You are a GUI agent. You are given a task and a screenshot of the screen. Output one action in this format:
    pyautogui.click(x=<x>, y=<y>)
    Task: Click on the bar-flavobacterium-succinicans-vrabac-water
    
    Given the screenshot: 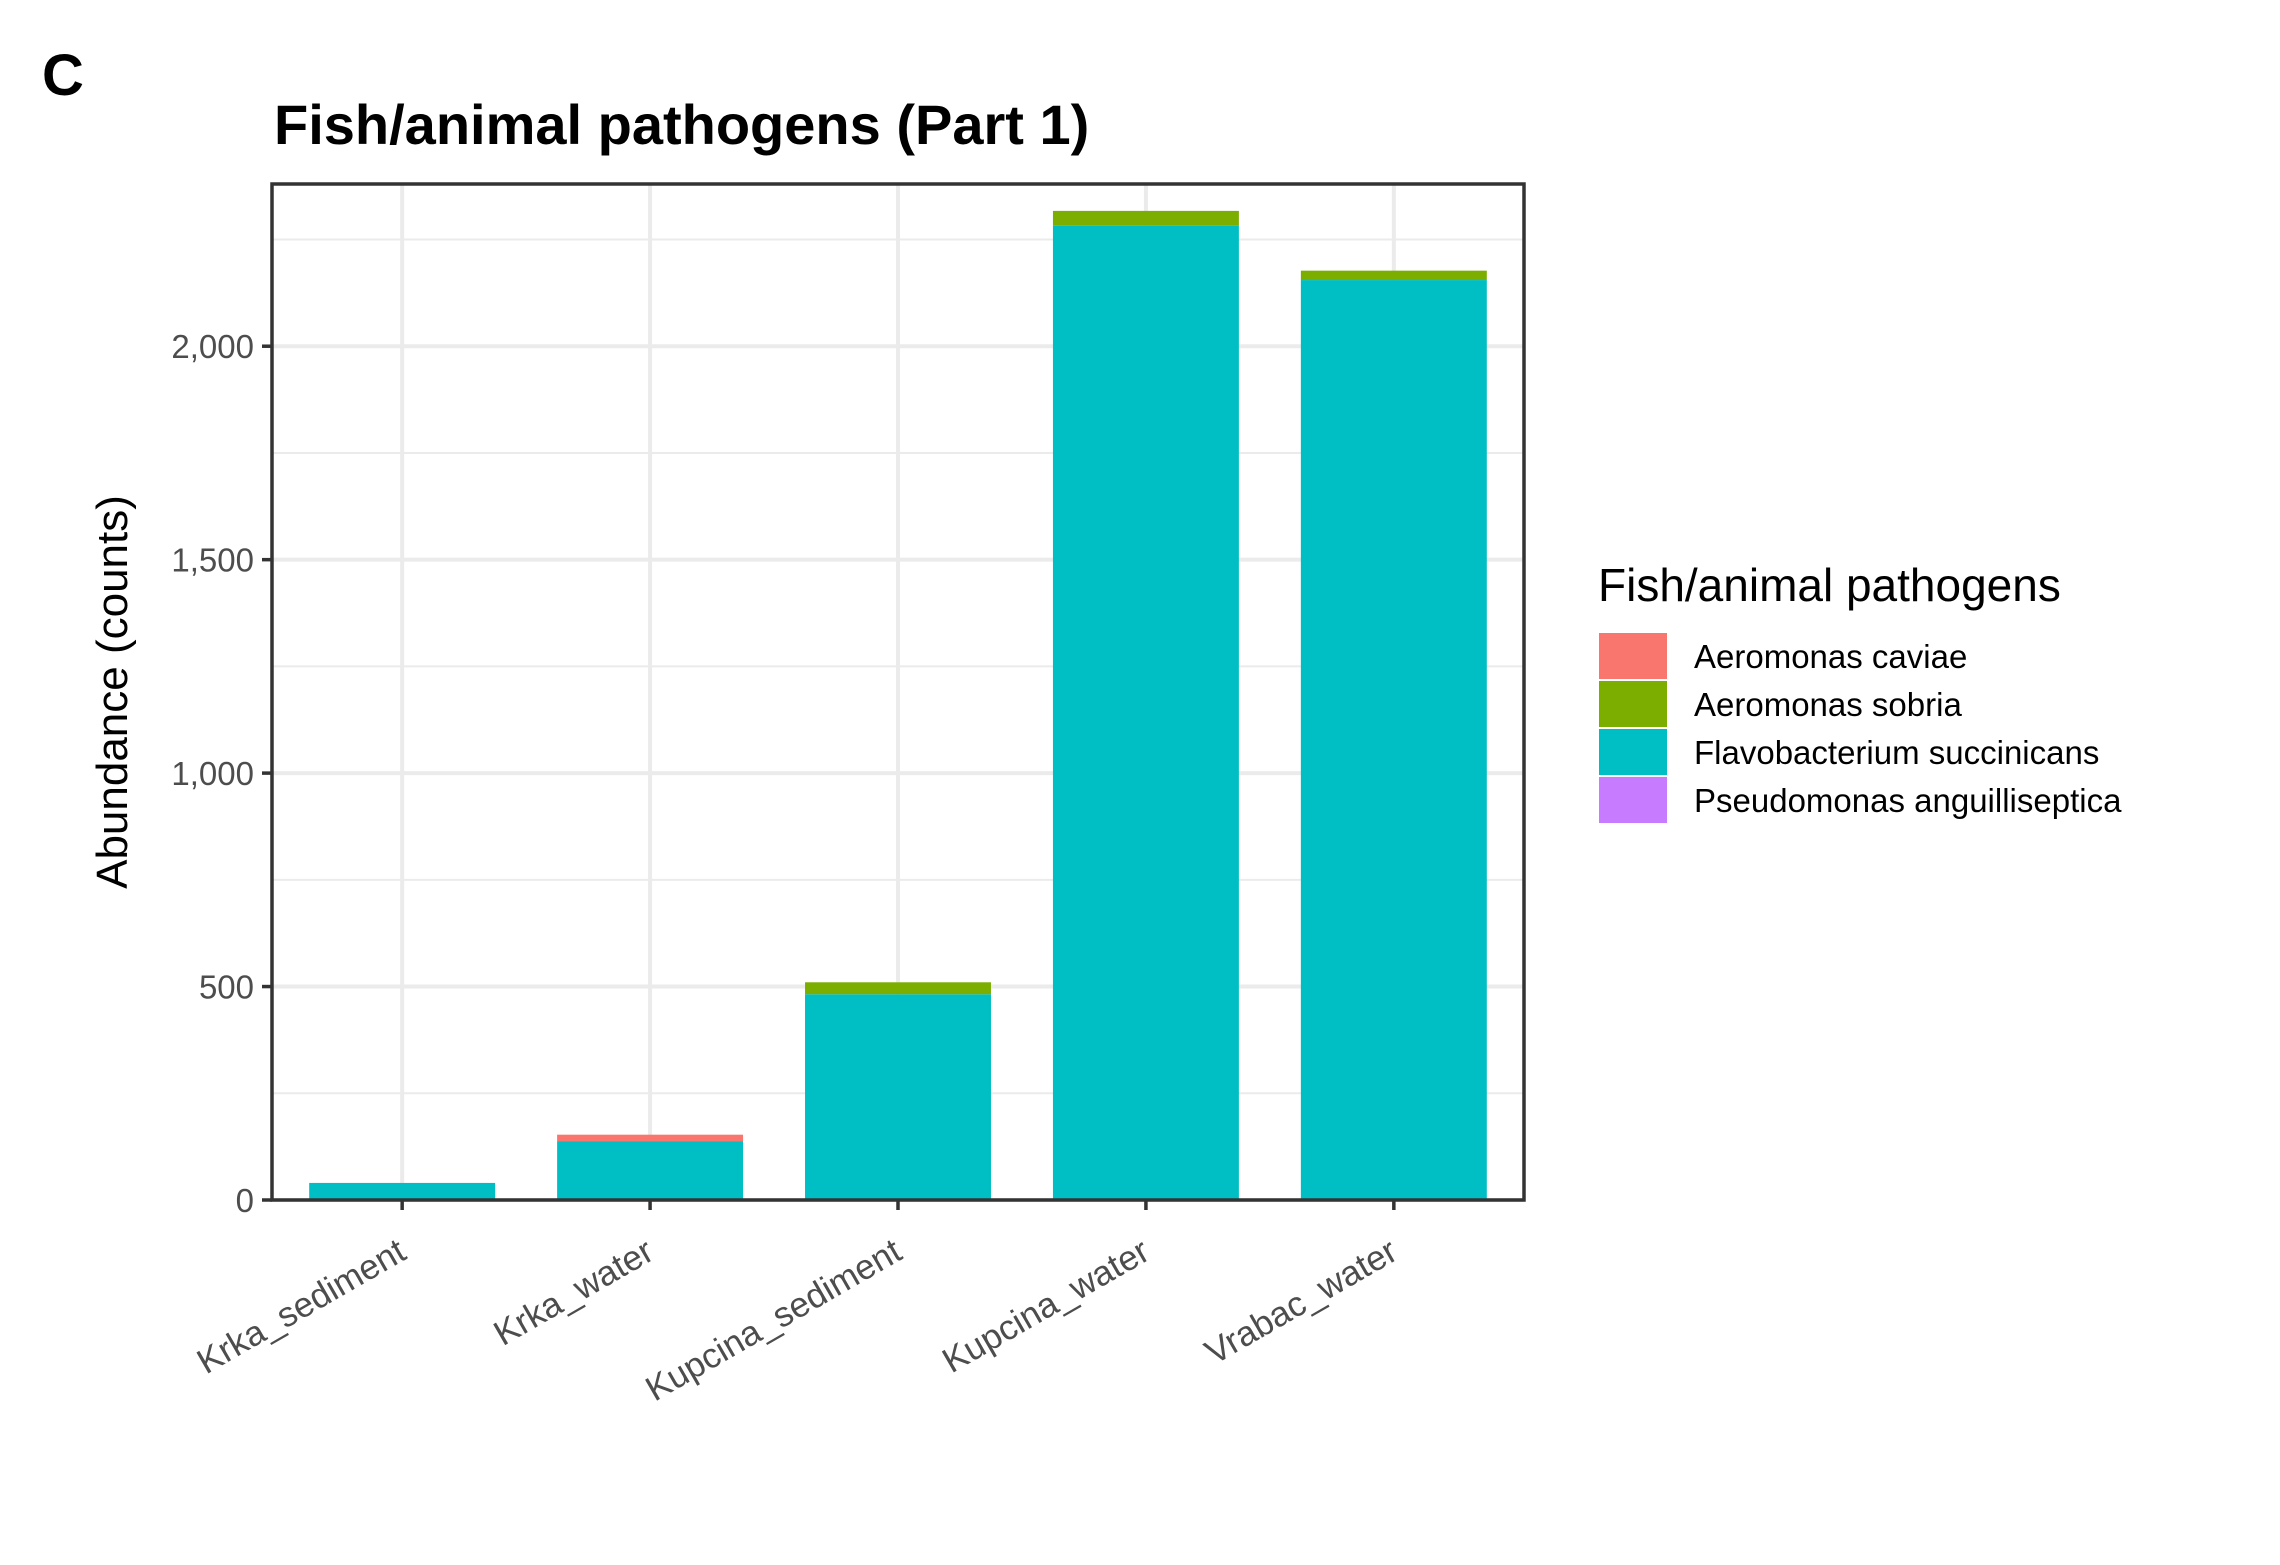 What is the action you would take?
    pyautogui.click(x=1393, y=740)
    